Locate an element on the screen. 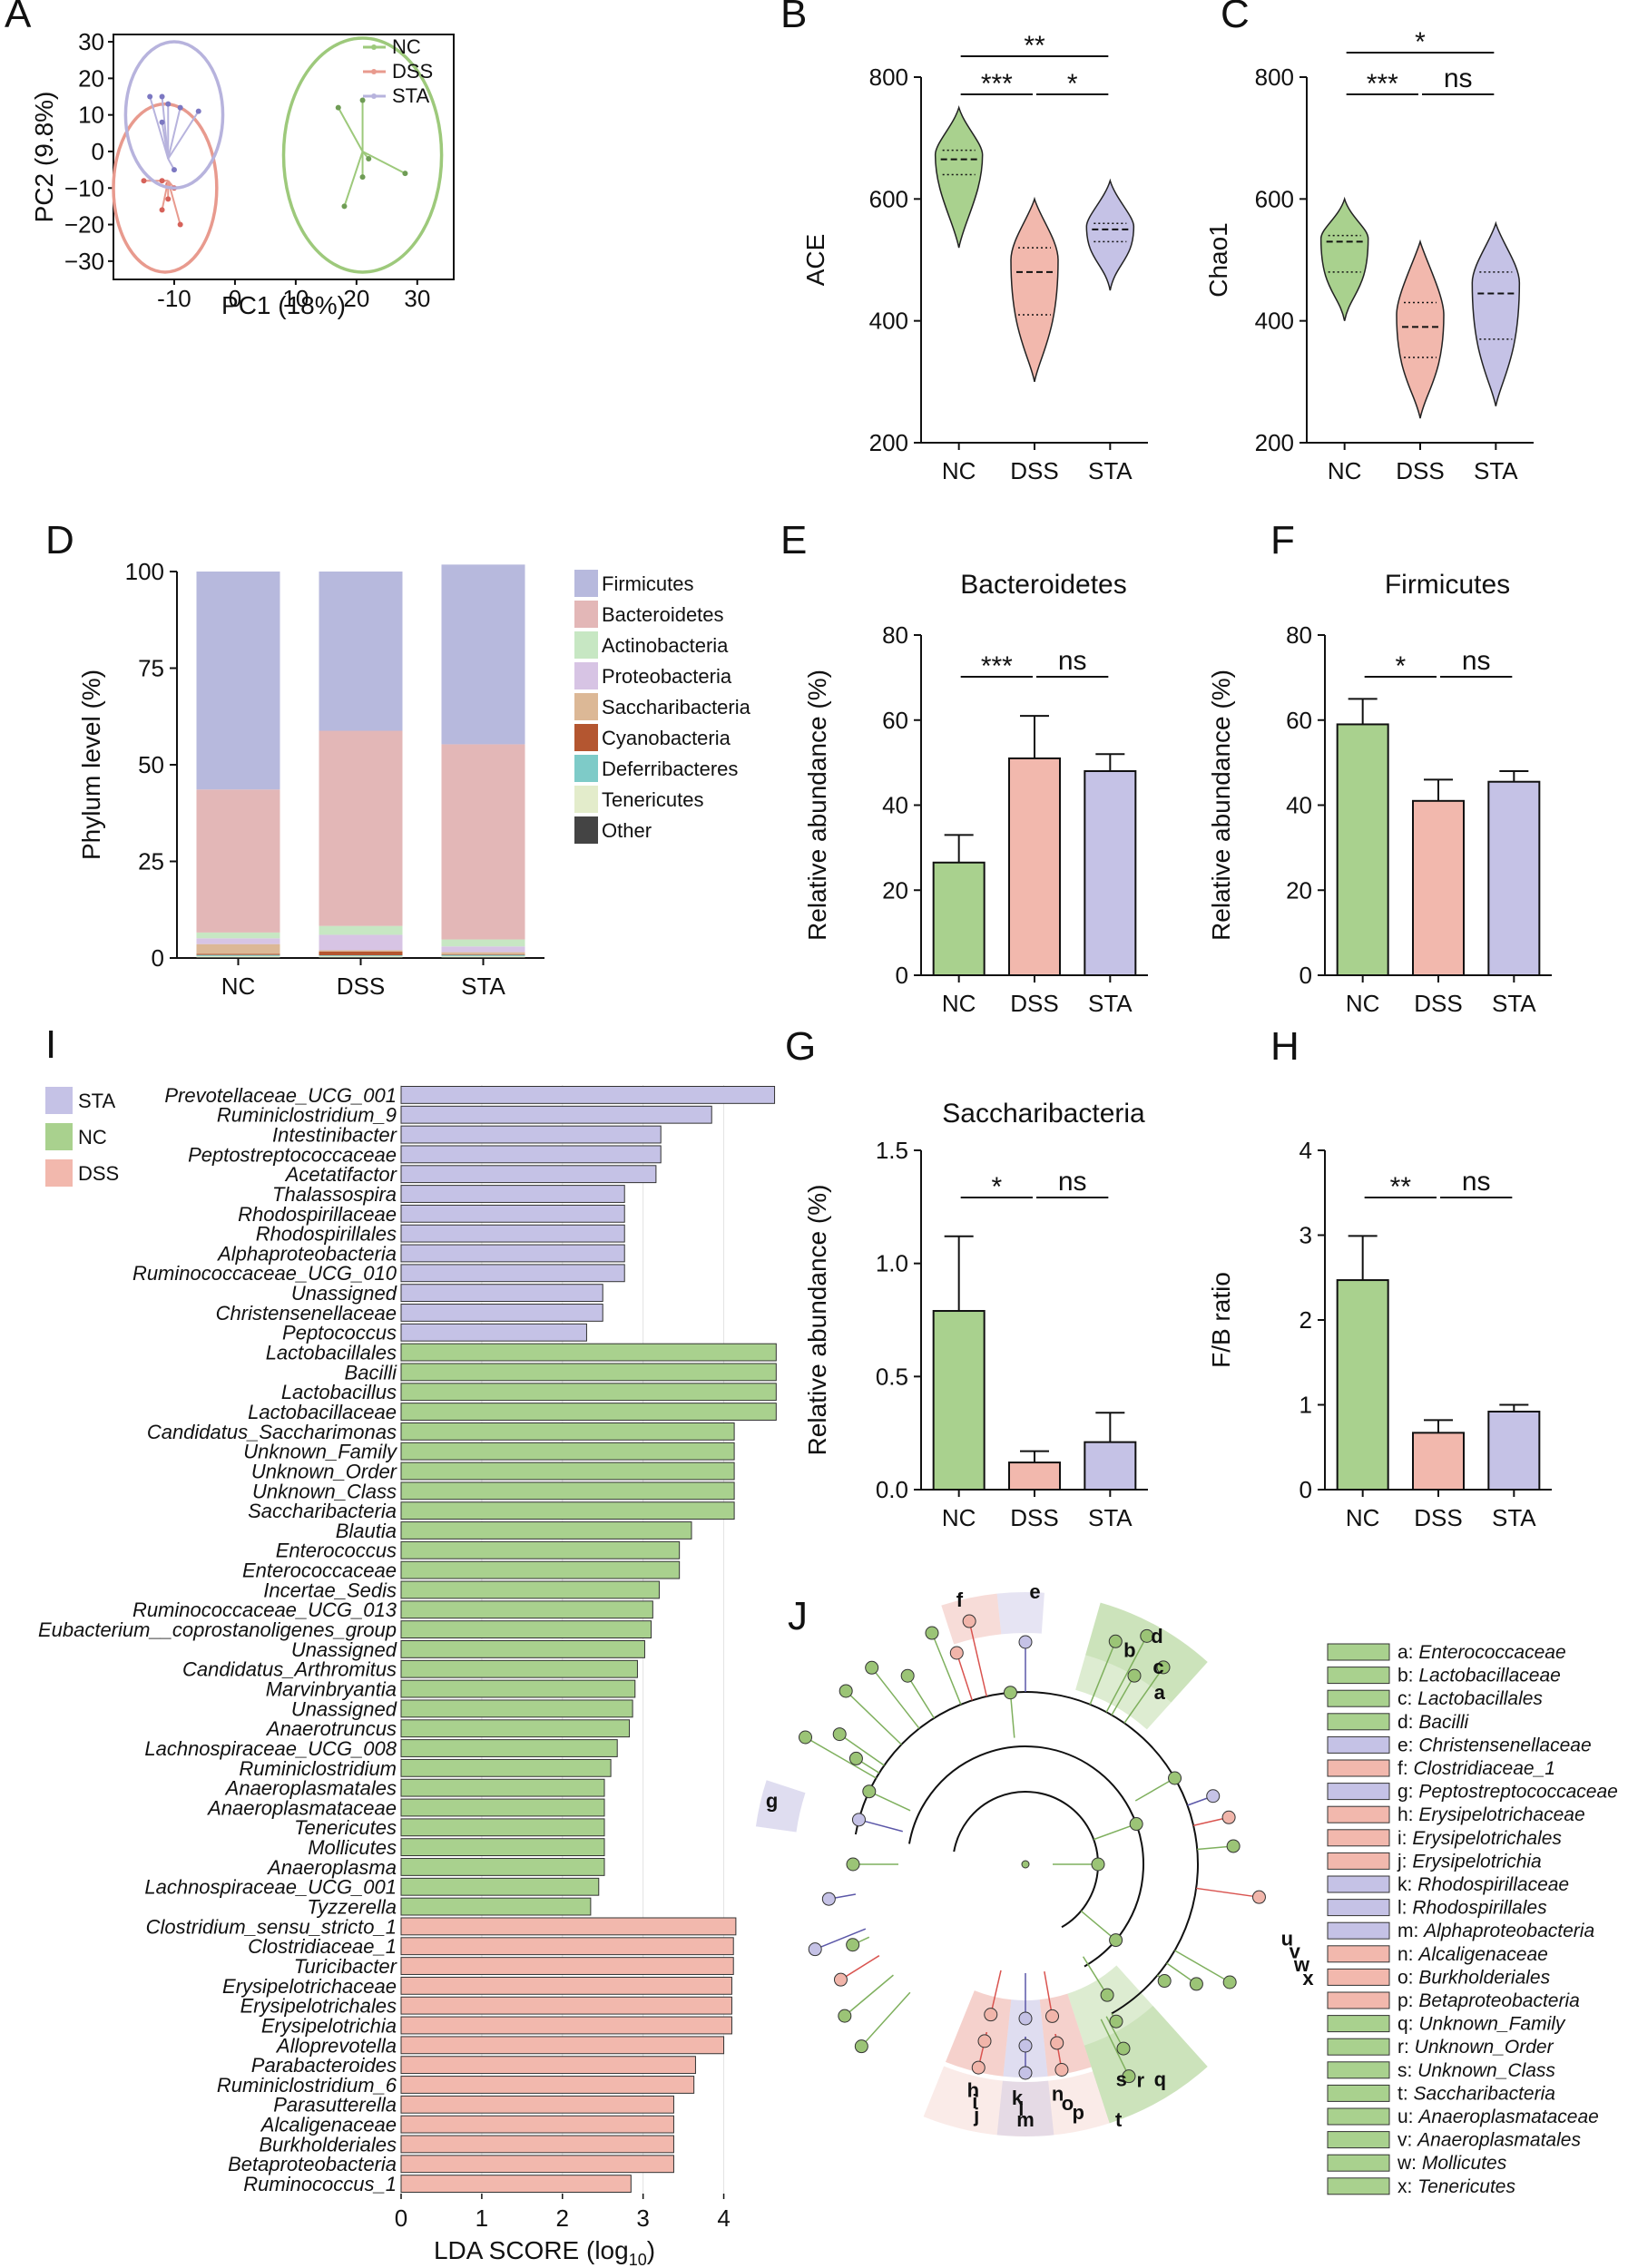  lda-bar-label: Erysipelotrichaceae is located at coordinates (309, 1987).